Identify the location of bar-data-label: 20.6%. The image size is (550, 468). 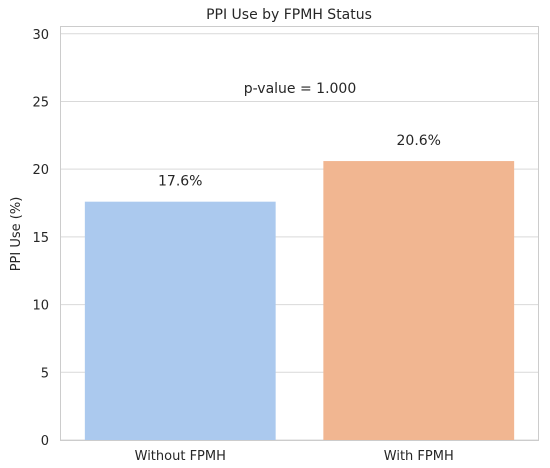
(419, 141).